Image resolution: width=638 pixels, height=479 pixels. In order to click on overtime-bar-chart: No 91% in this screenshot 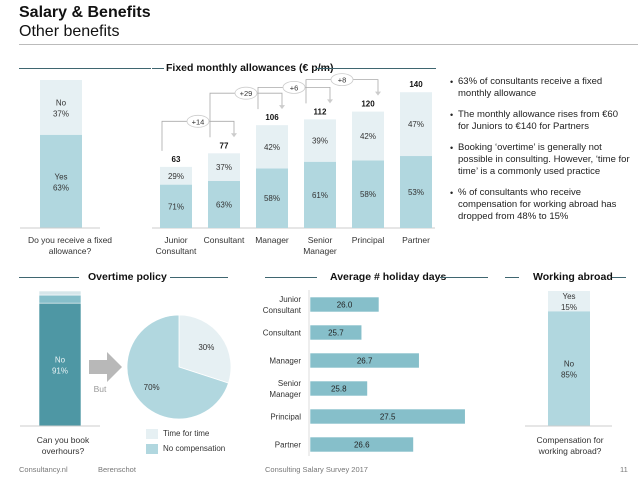, I will do `click(60, 358)`.